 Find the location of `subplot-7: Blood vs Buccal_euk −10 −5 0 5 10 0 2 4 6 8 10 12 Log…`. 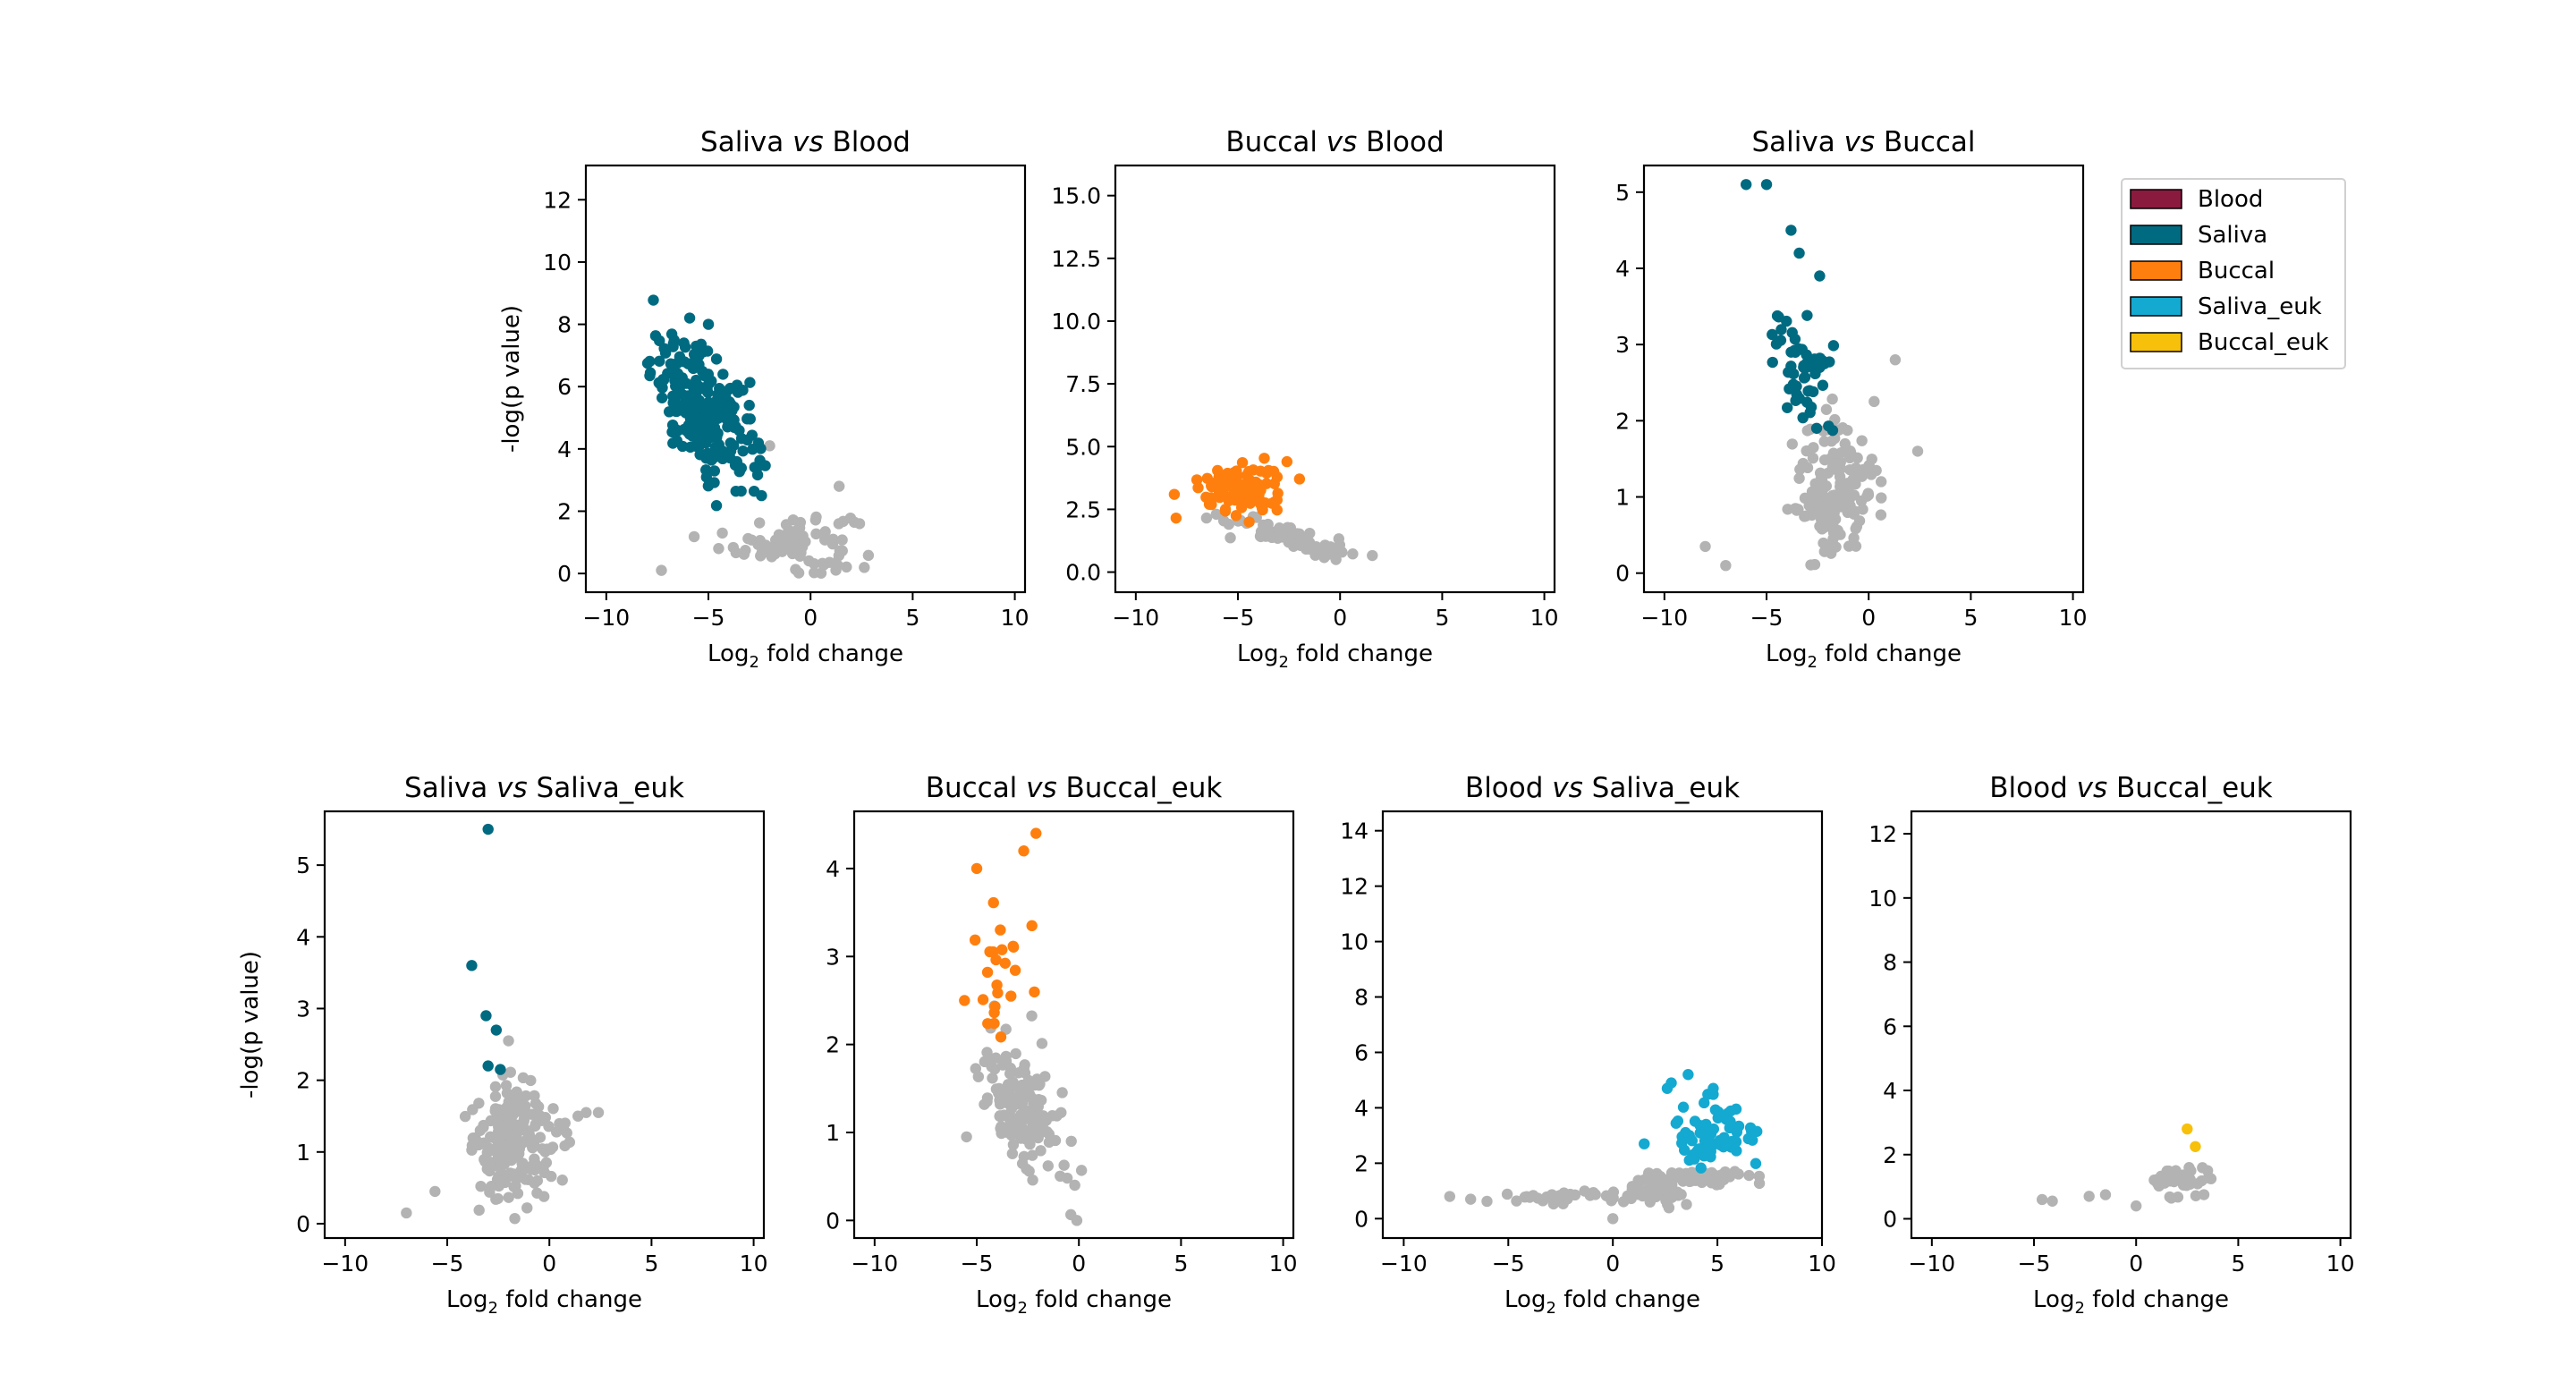

subplot-7: Blood vs Buccal_euk −10 −5 0 5 10 0 2 4 6 8 10 12 Log… is located at coordinates (2111, 1045).